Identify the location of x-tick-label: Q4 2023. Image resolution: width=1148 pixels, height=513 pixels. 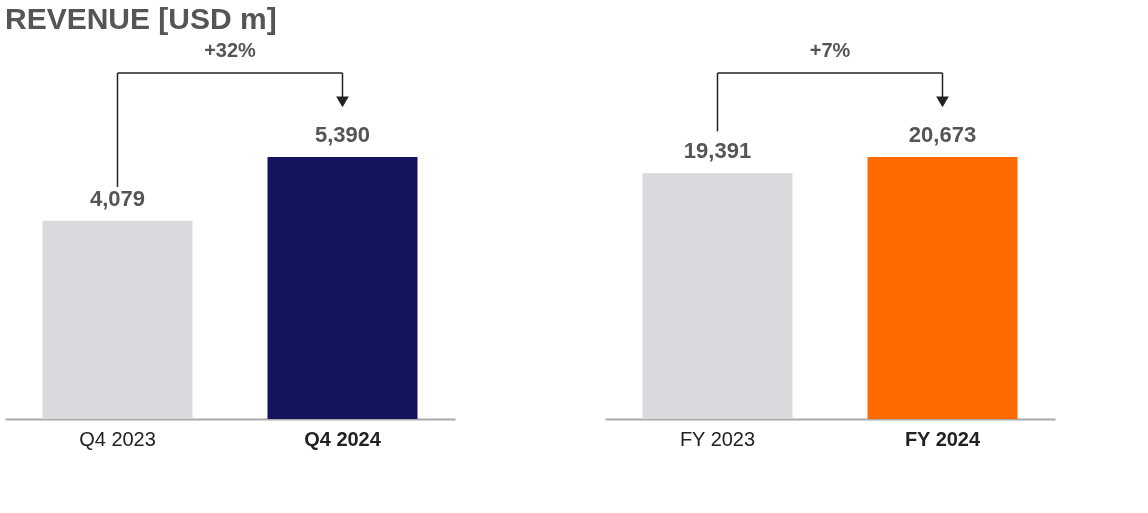
(117, 438).